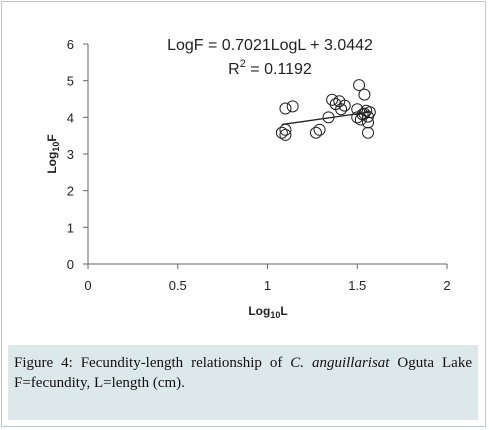 The width and height of the screenshot is (489, 430). I want to click on y-tick-label: 3, so click(70, 154).